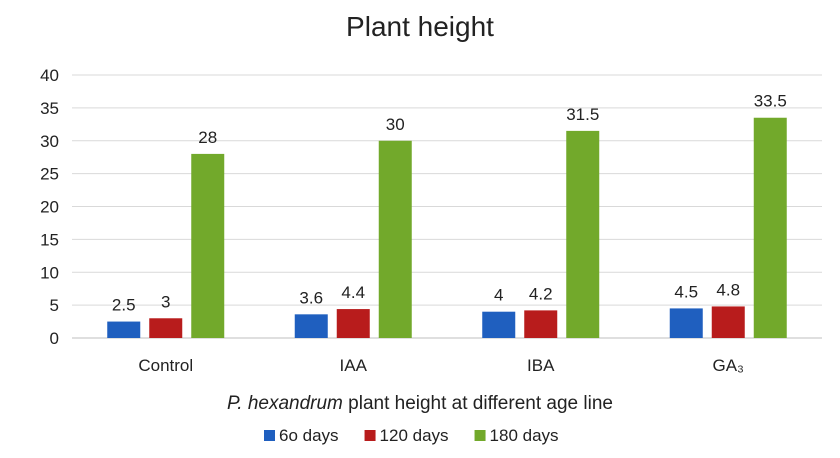  I want to click on y-axis: 0 5 10 15 20 25 30 35 40, so click(49, 207).